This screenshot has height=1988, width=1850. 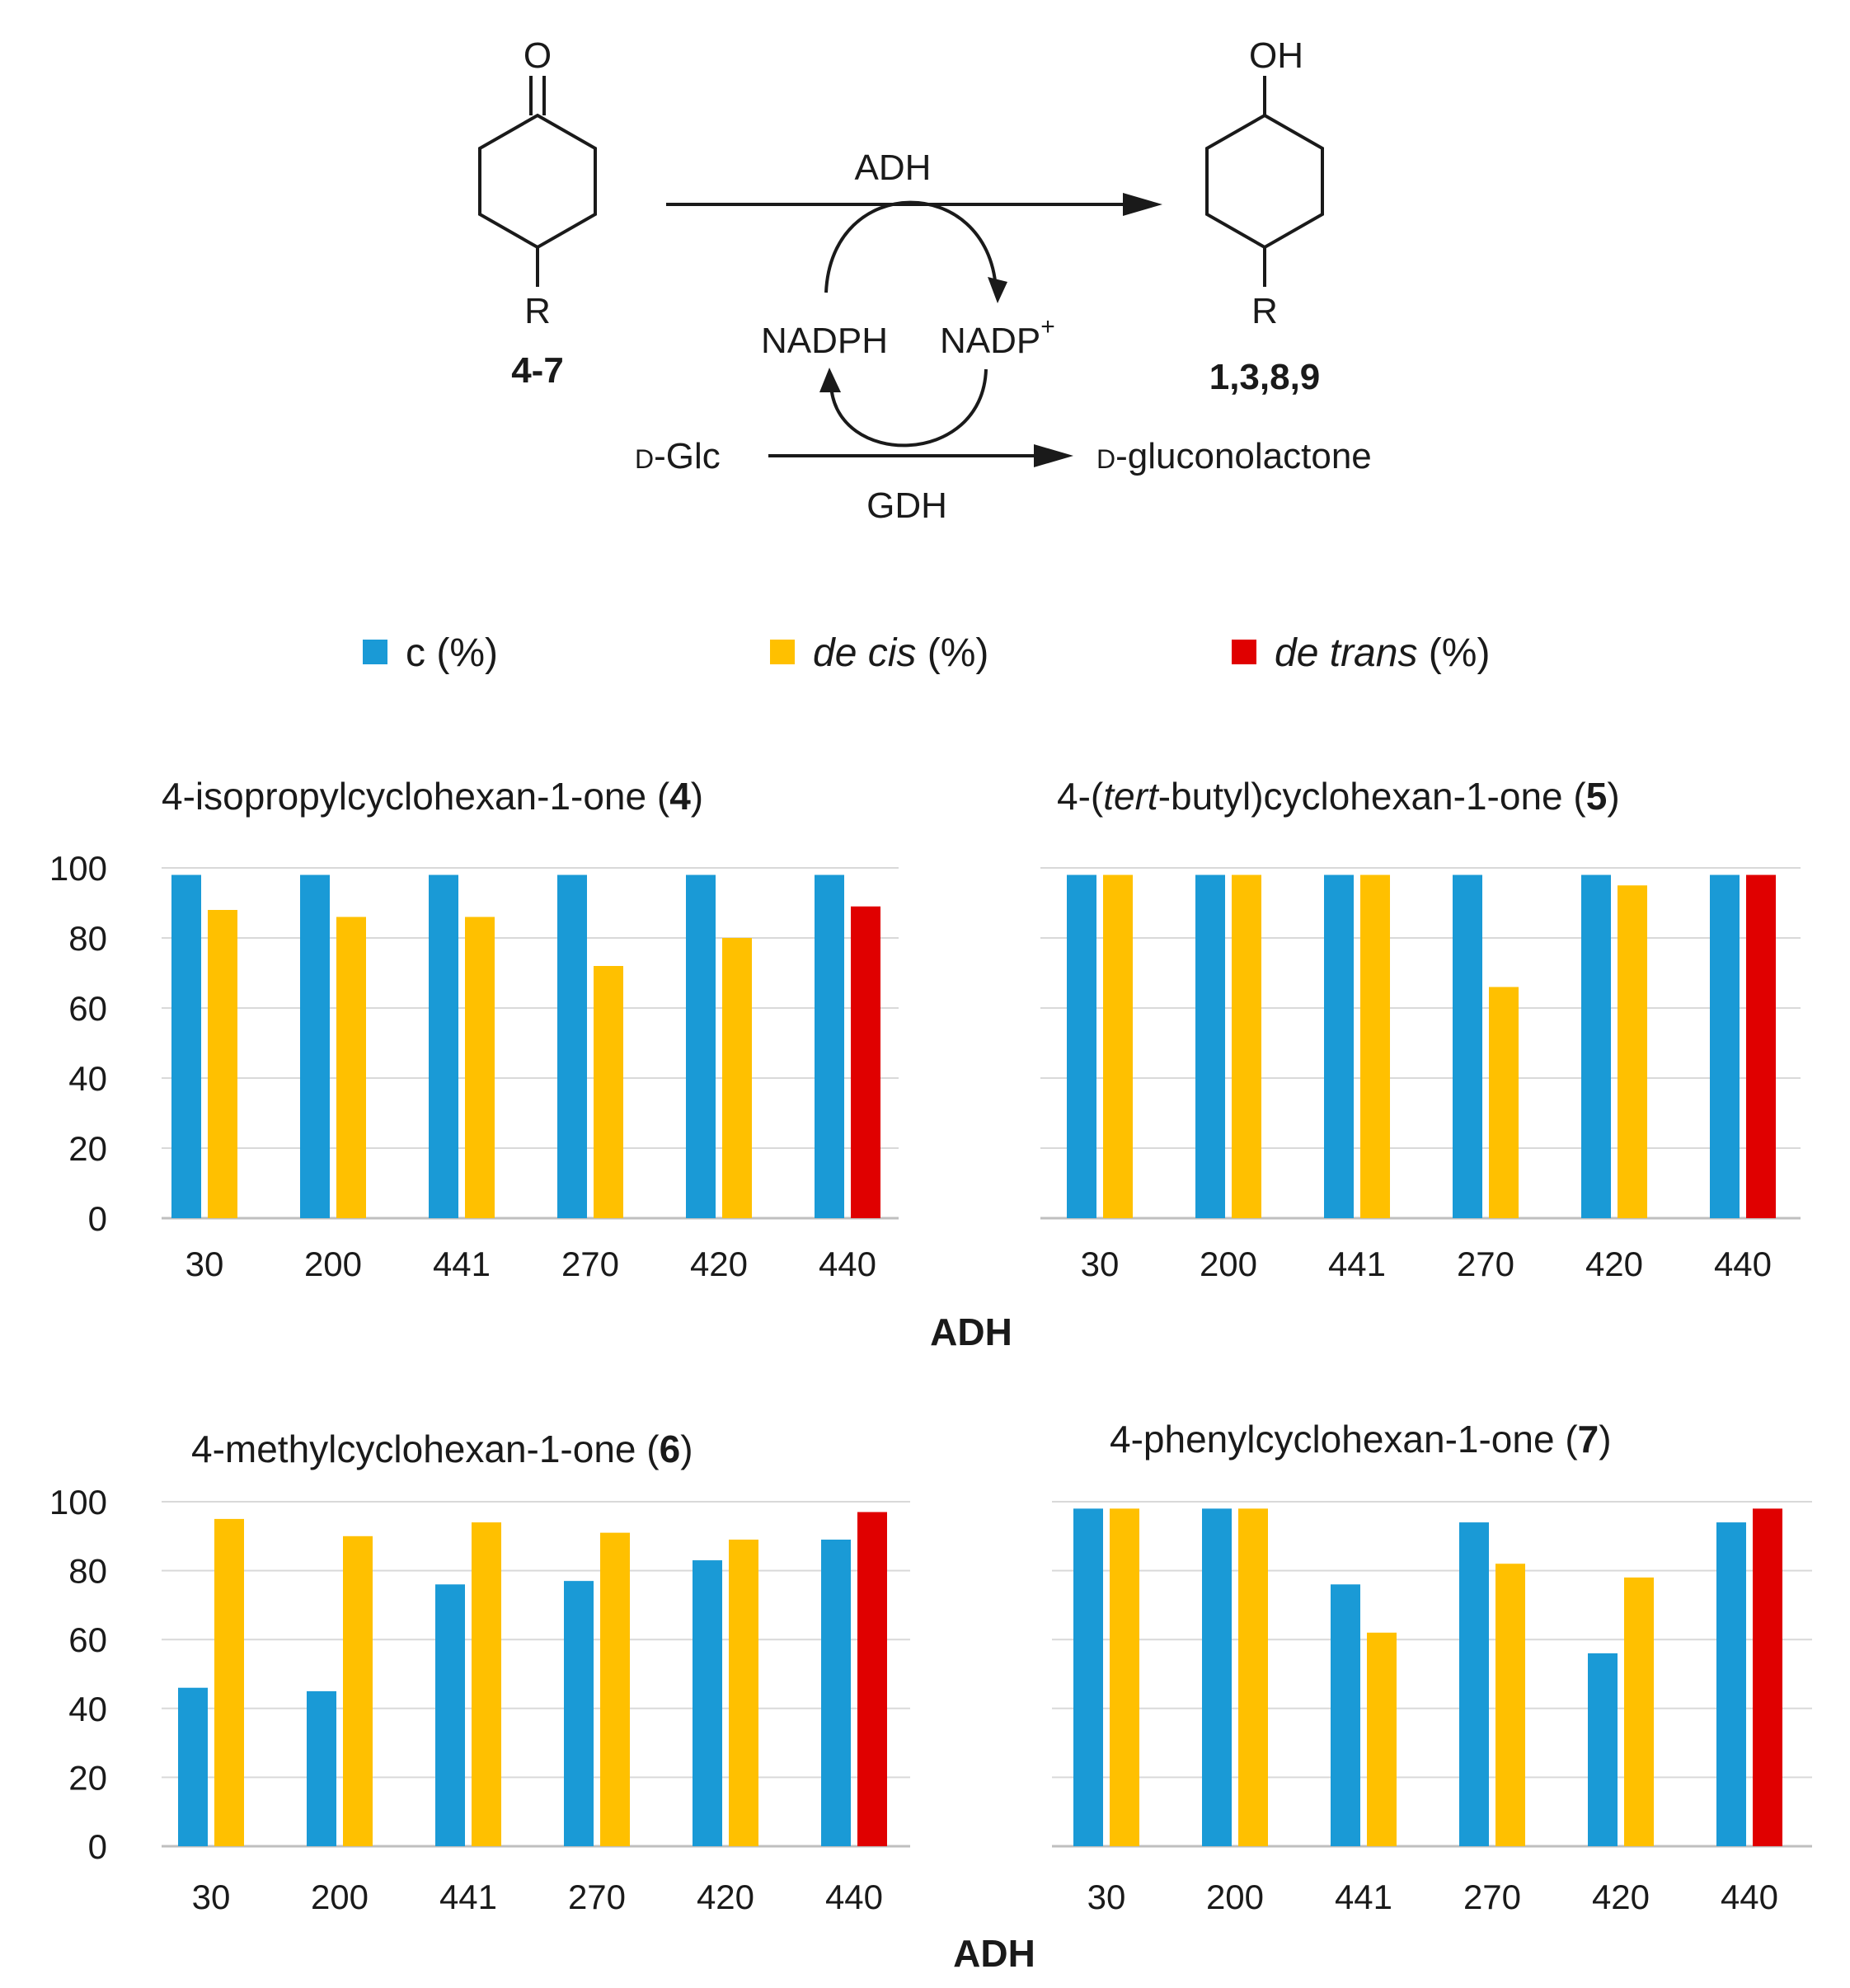 What do you see at coordinates (193, 1766) in the screenshot?
I see `bar-3-30-s0` at bounding box center [193, 1766].